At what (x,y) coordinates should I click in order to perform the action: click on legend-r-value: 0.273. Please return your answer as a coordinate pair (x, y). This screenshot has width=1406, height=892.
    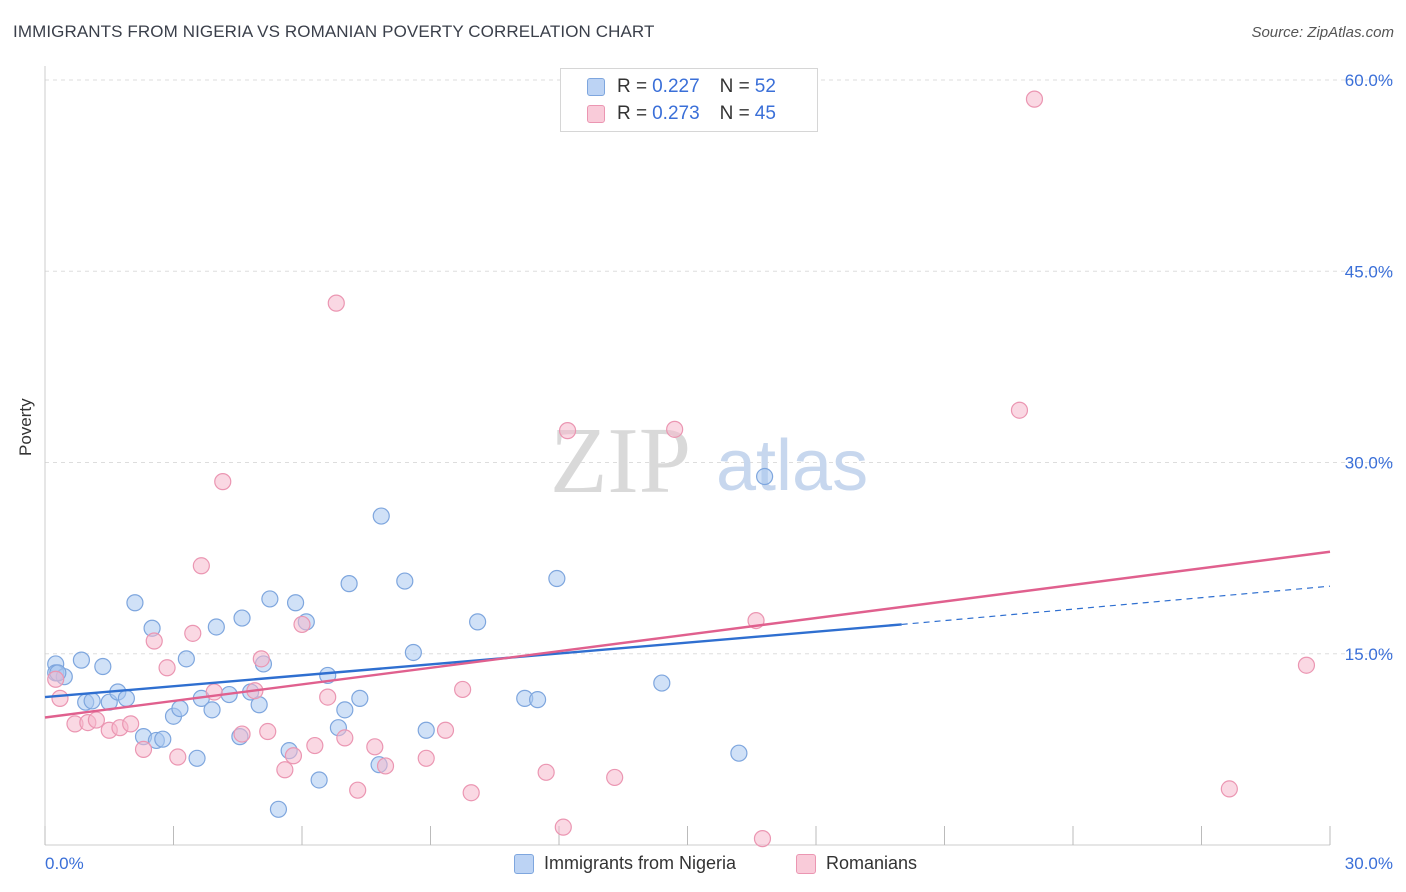
    Looking at the image, I should click on (676, 113).